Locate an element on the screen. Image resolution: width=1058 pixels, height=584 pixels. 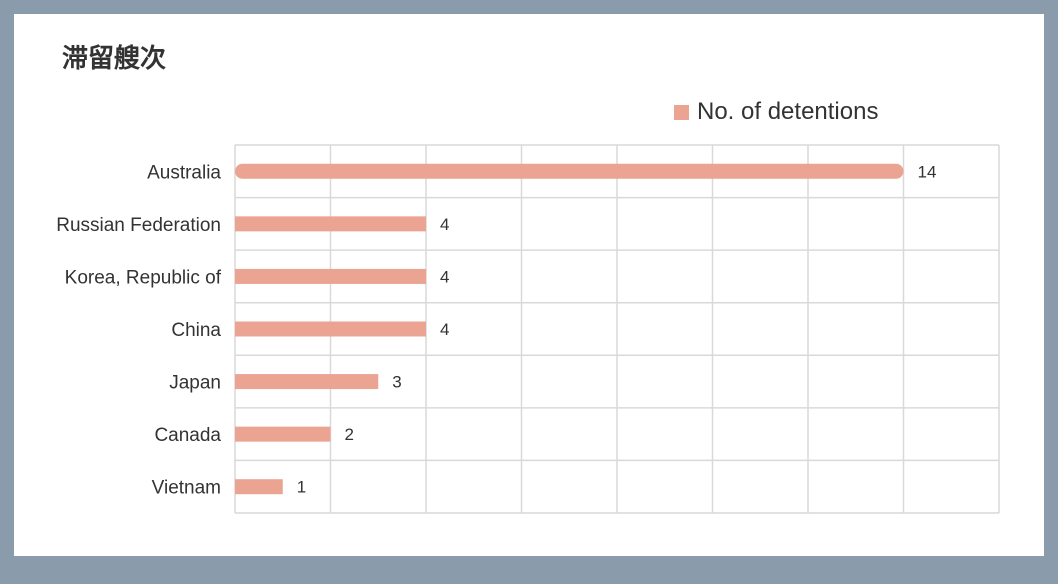
value-label: 3 is located at coordinates (396, 382).